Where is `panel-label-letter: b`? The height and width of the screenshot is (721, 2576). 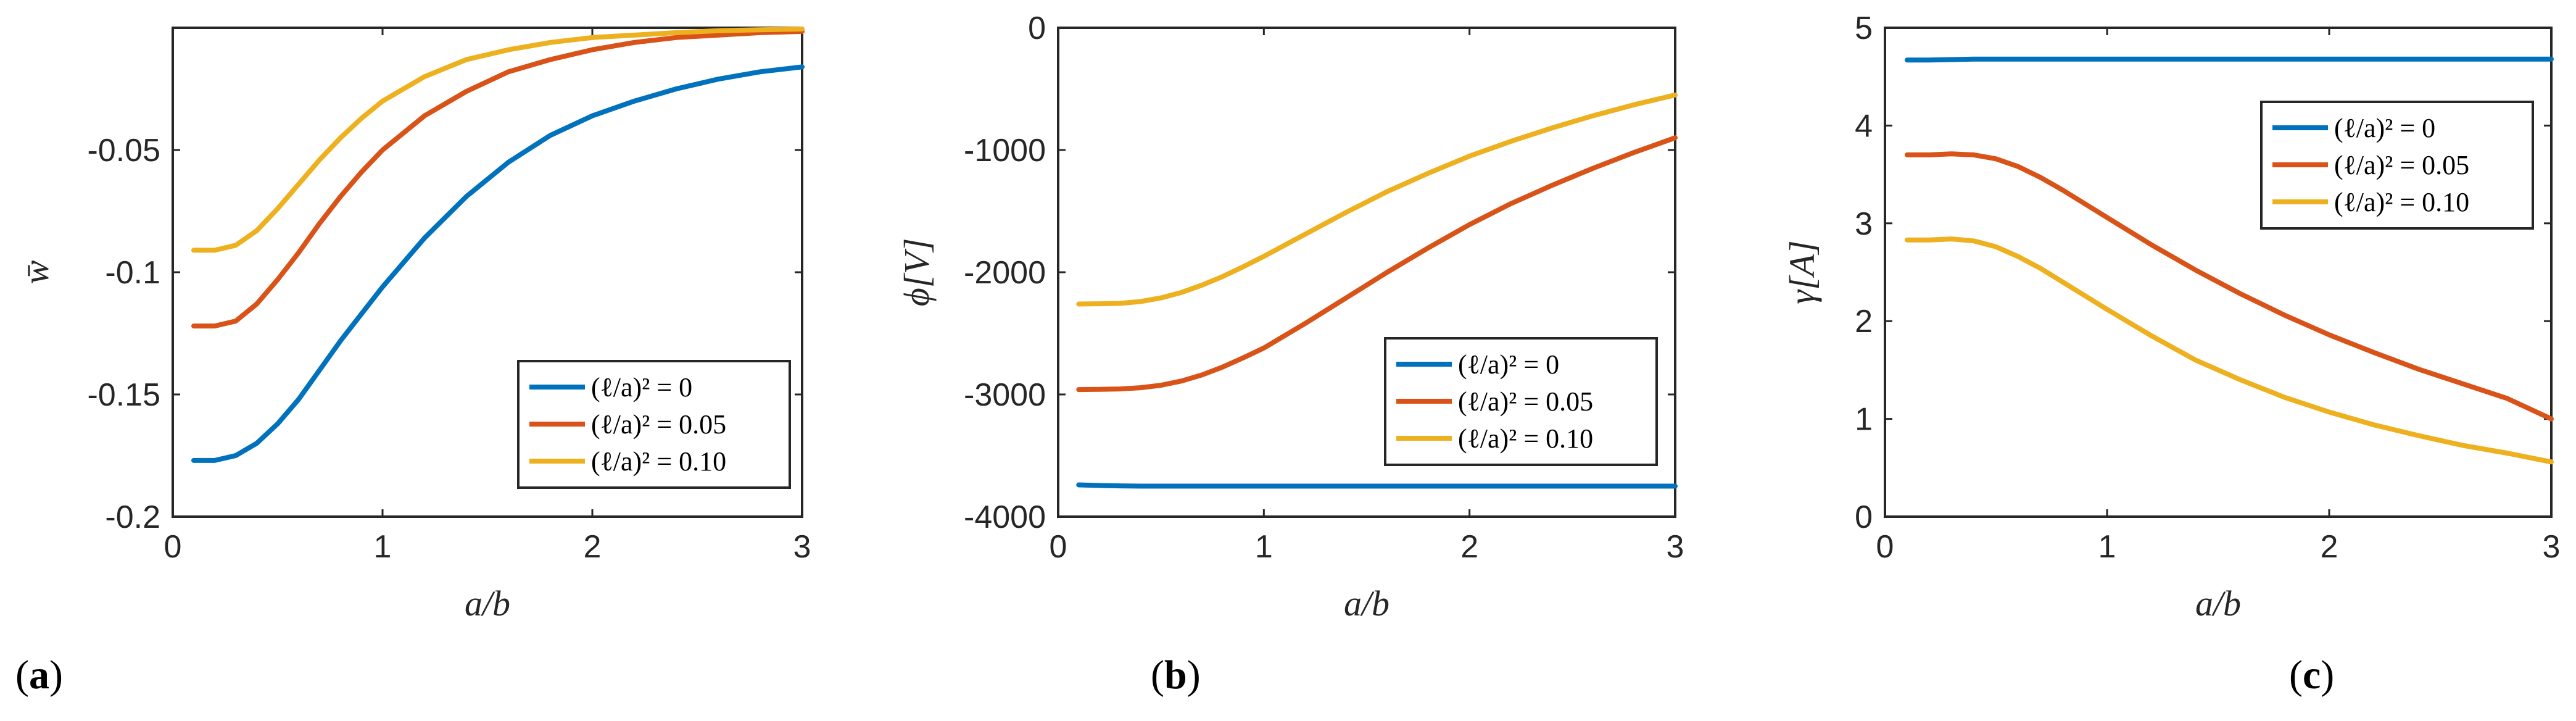
panel-label-letter: b is located at coordinates (1175, 675).